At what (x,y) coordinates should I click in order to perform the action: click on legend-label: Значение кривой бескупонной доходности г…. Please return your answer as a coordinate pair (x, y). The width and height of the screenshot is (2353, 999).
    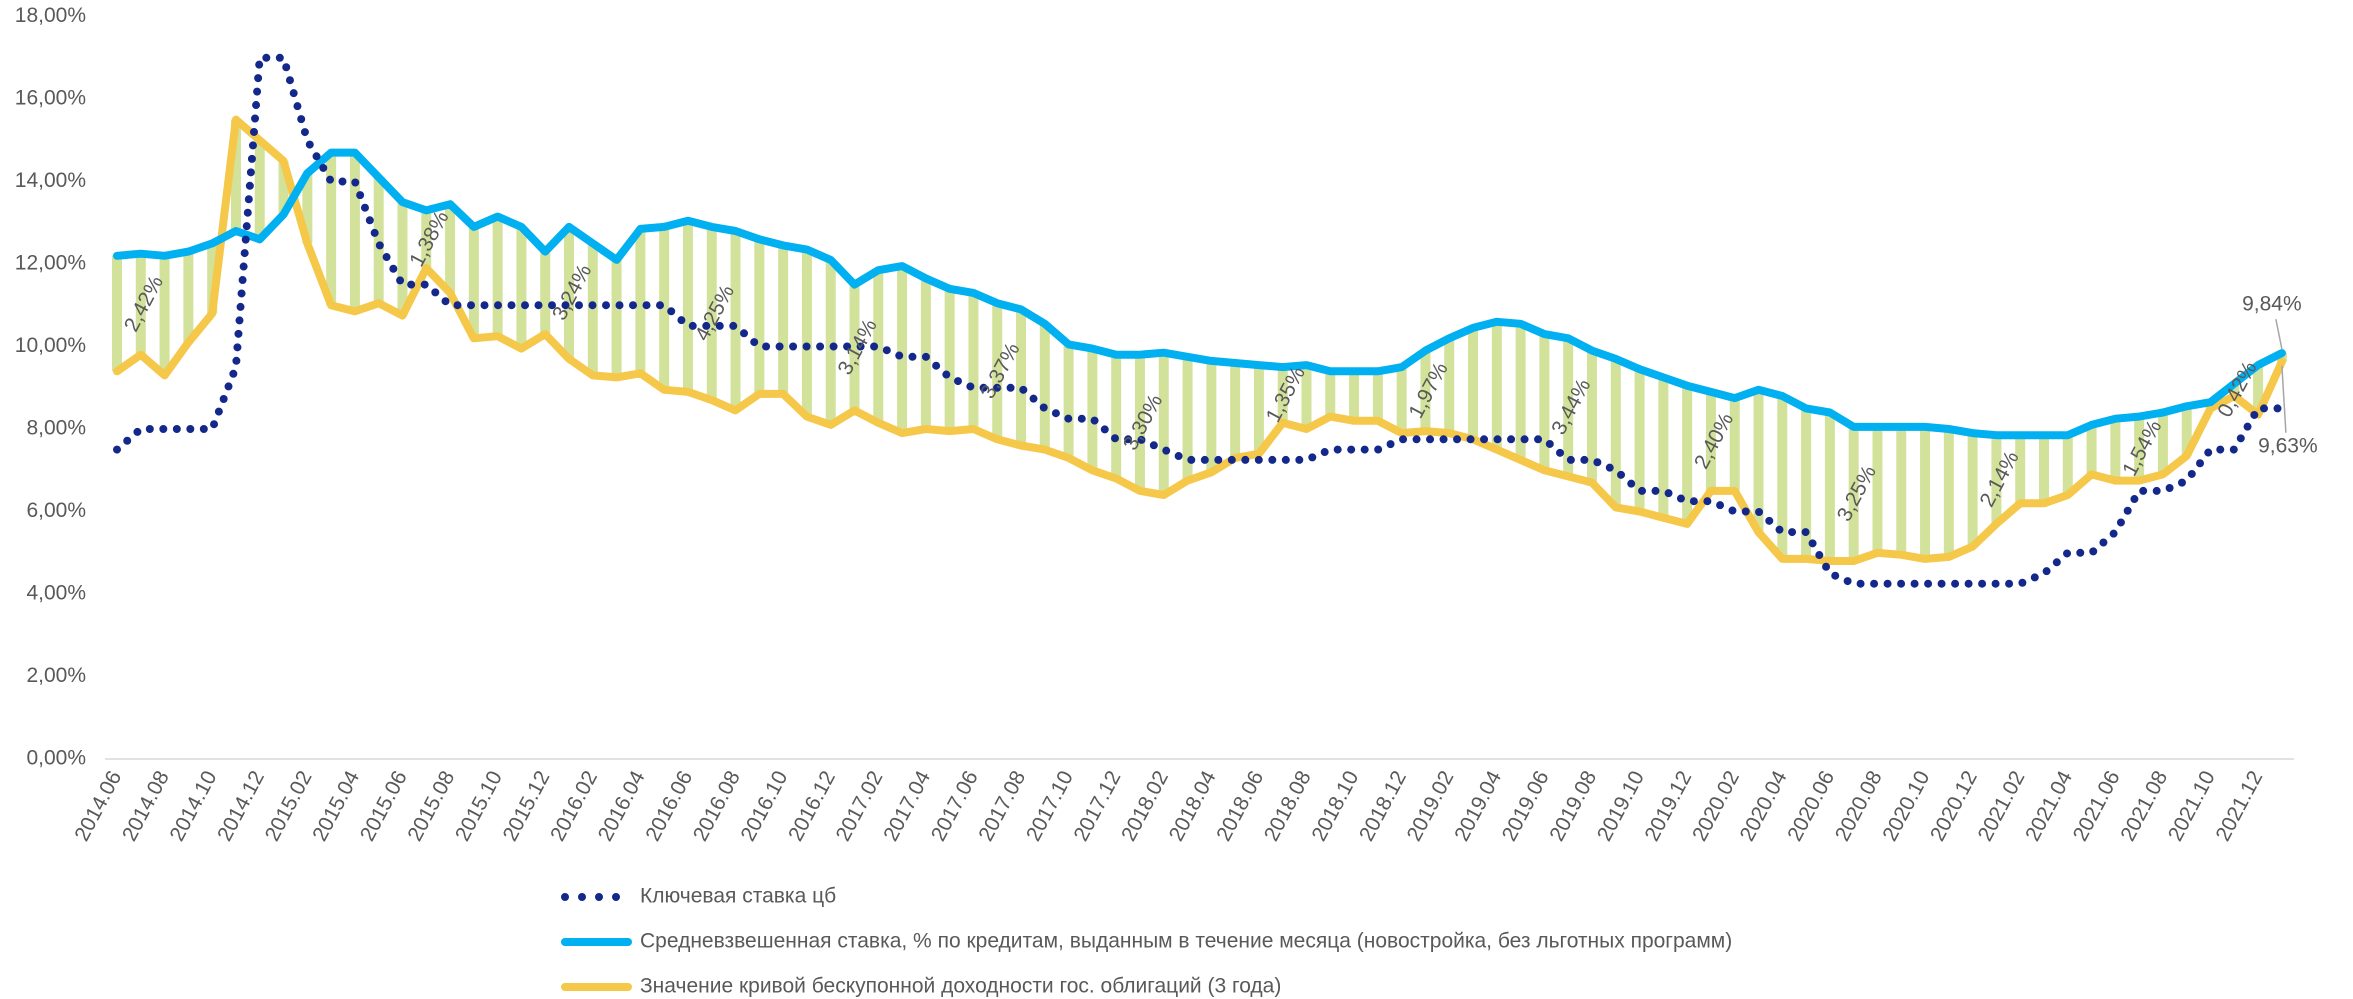
    Looking at the image, I should click on (960, 986).